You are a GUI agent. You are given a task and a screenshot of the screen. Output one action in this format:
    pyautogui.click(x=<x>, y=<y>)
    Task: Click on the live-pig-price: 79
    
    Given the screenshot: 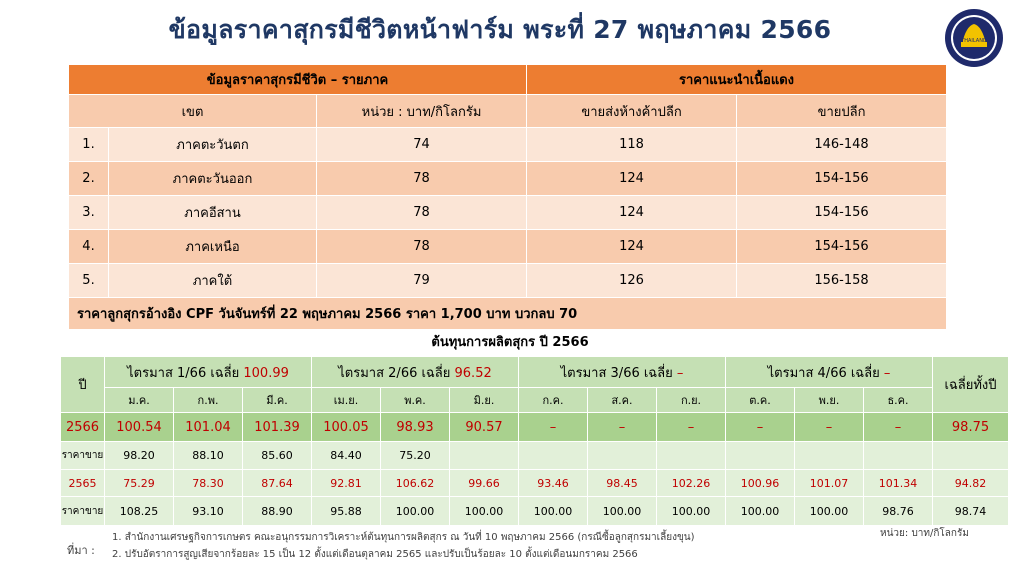 What is the action you would take?
    pyautogui.click(x=421, y=280)
    